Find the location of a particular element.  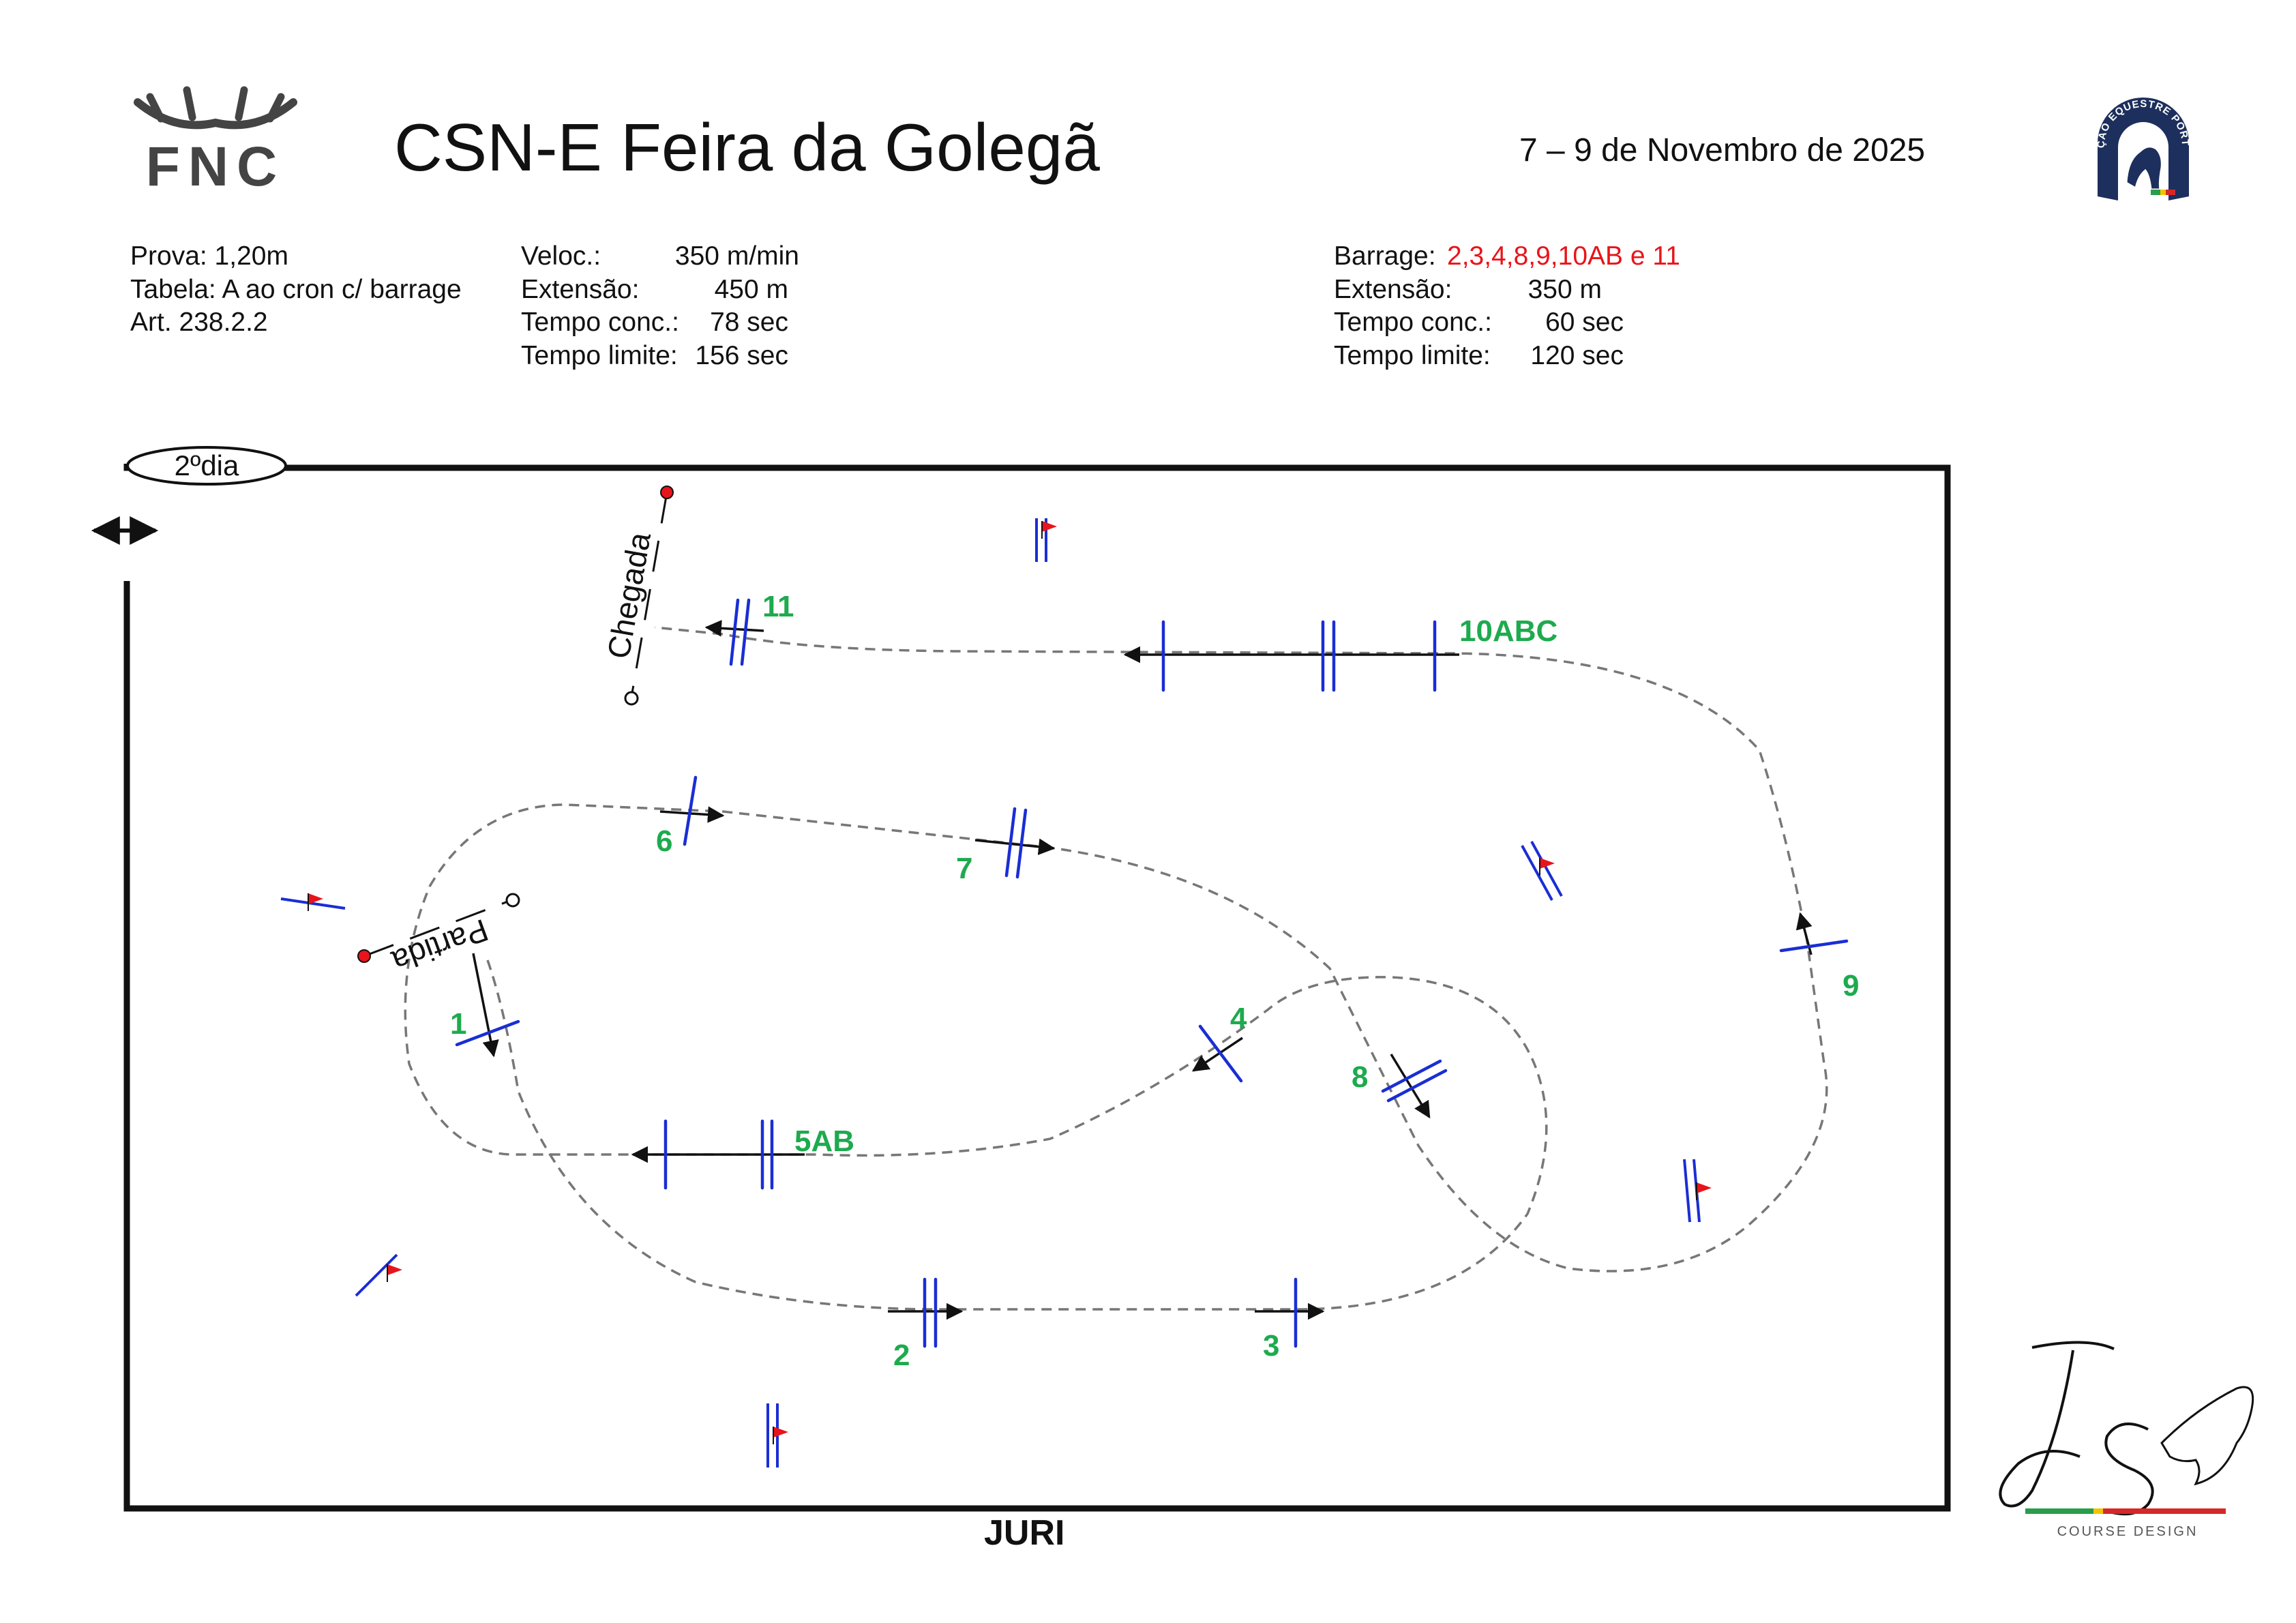

page-title: CSN-E Feira da Golegã is located at coordinates (747, 147).